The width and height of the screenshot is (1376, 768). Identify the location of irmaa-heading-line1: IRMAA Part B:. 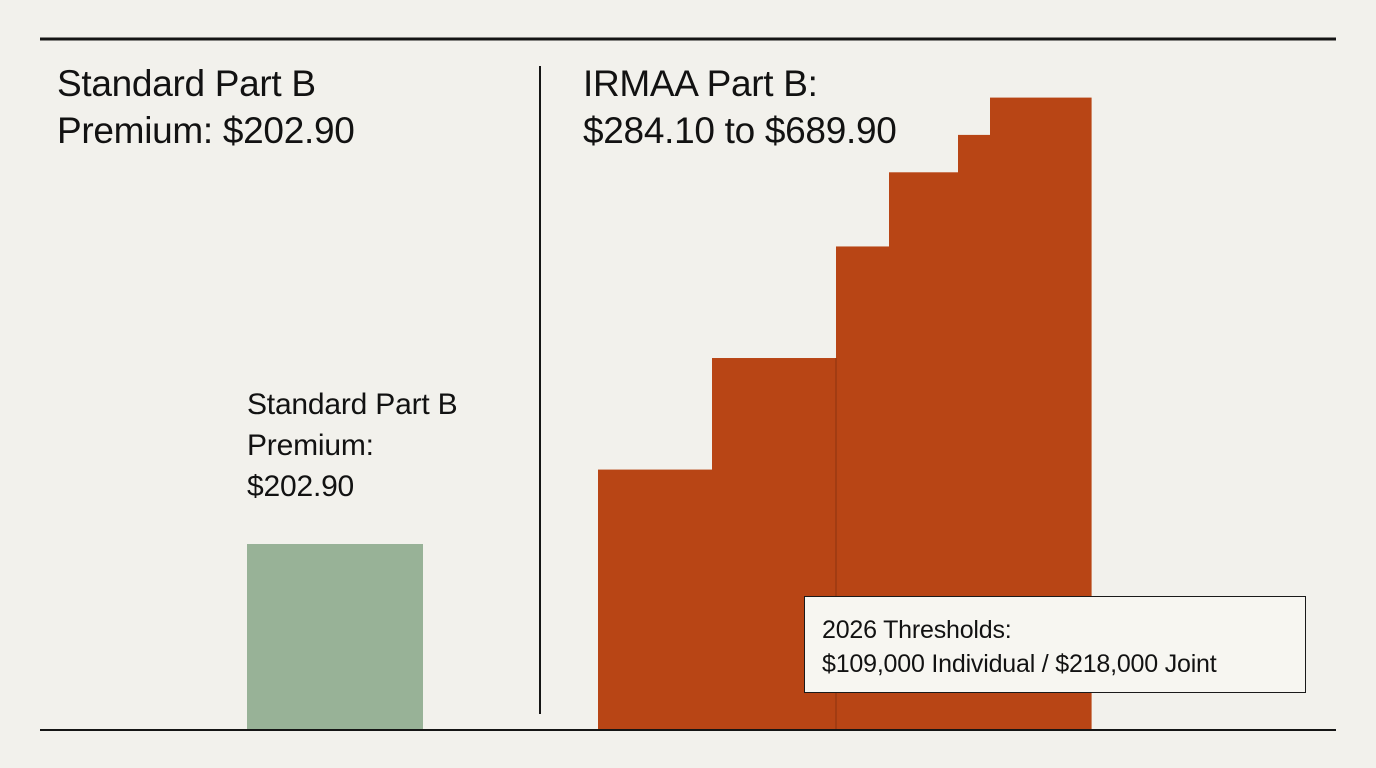
(700, 83).